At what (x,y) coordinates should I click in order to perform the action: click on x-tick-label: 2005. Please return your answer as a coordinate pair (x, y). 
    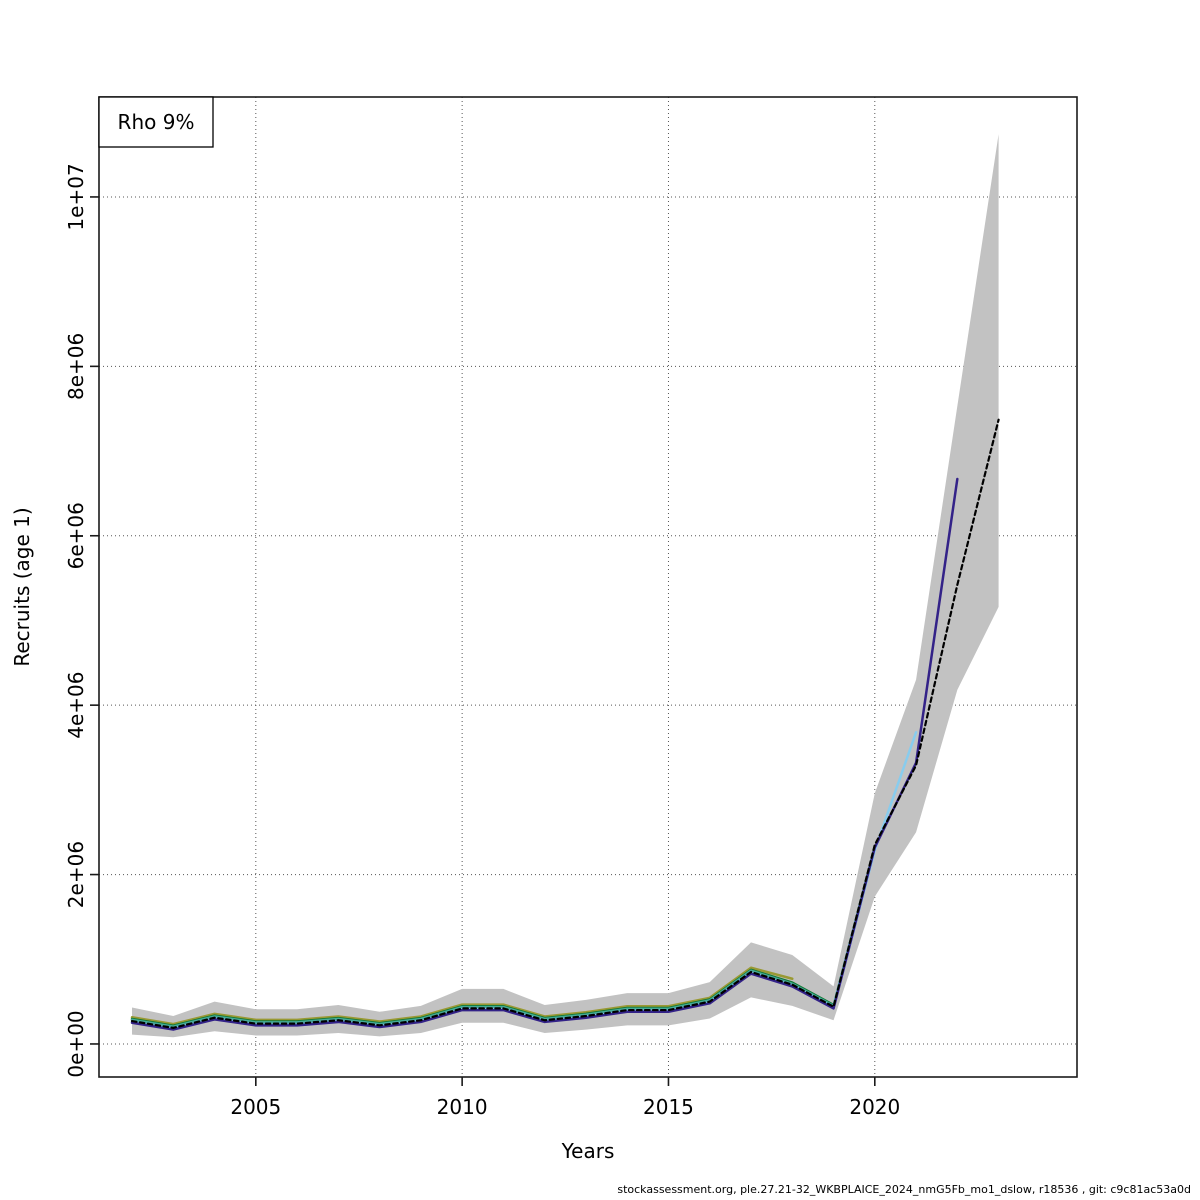
    Looking at the image, I should click on (255, 1107).